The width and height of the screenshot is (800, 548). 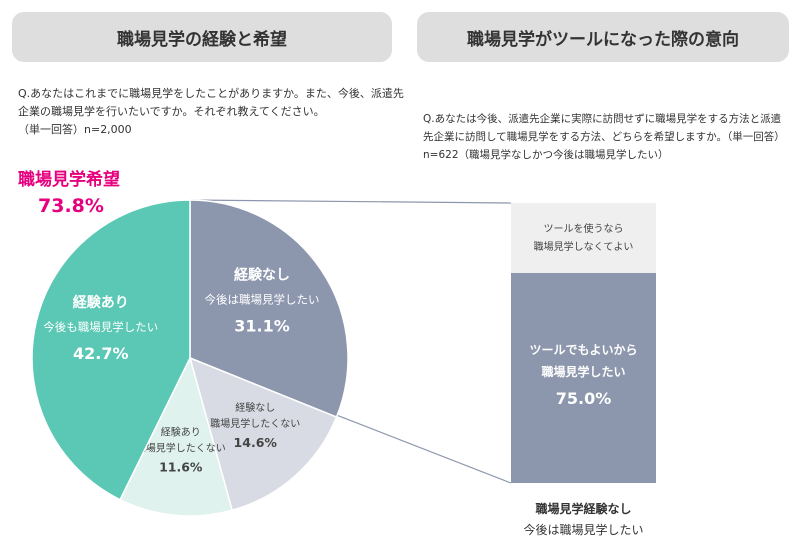 I want to click on question-right-line2: 先企業に訪問して職場見学をする方法、どちらを希望しますか。（単一回答）, so click(x=604, y=137).